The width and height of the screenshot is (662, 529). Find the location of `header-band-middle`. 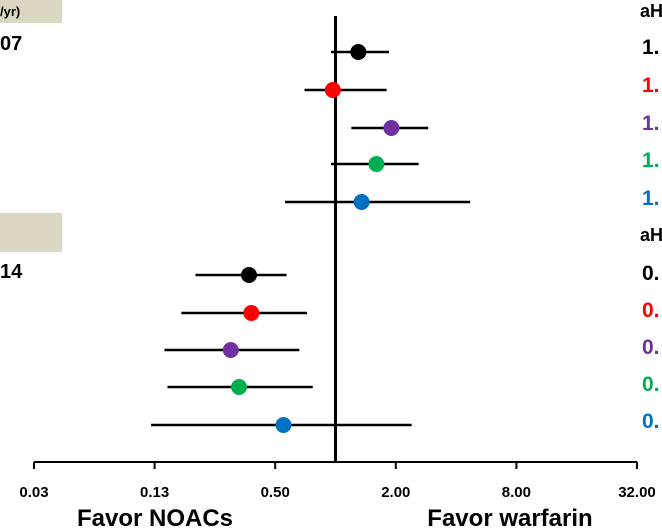

header-band-middle is located at coordinates (31, 232).